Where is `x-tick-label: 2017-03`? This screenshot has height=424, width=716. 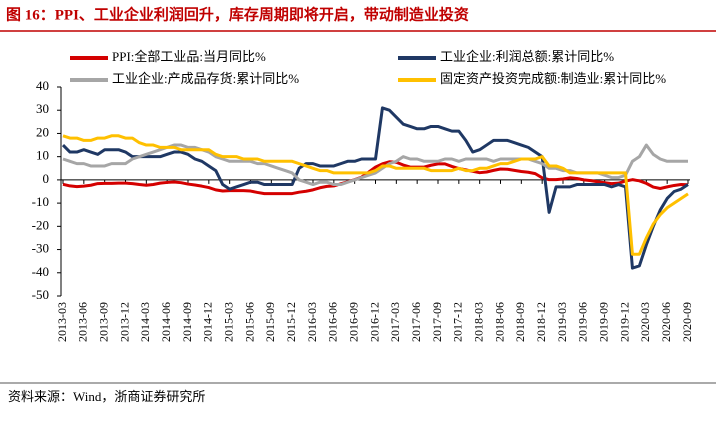
x-tick-label: 2017-03 is located at coordinates (395, 322).